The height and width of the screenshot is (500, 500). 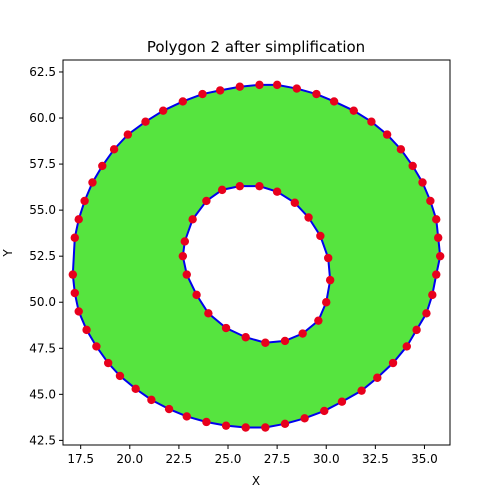 What do you see at coordinates (42, 72) in the screenshot?
I see `y-tick-label: 62.5` at bounding box center [42, 72].